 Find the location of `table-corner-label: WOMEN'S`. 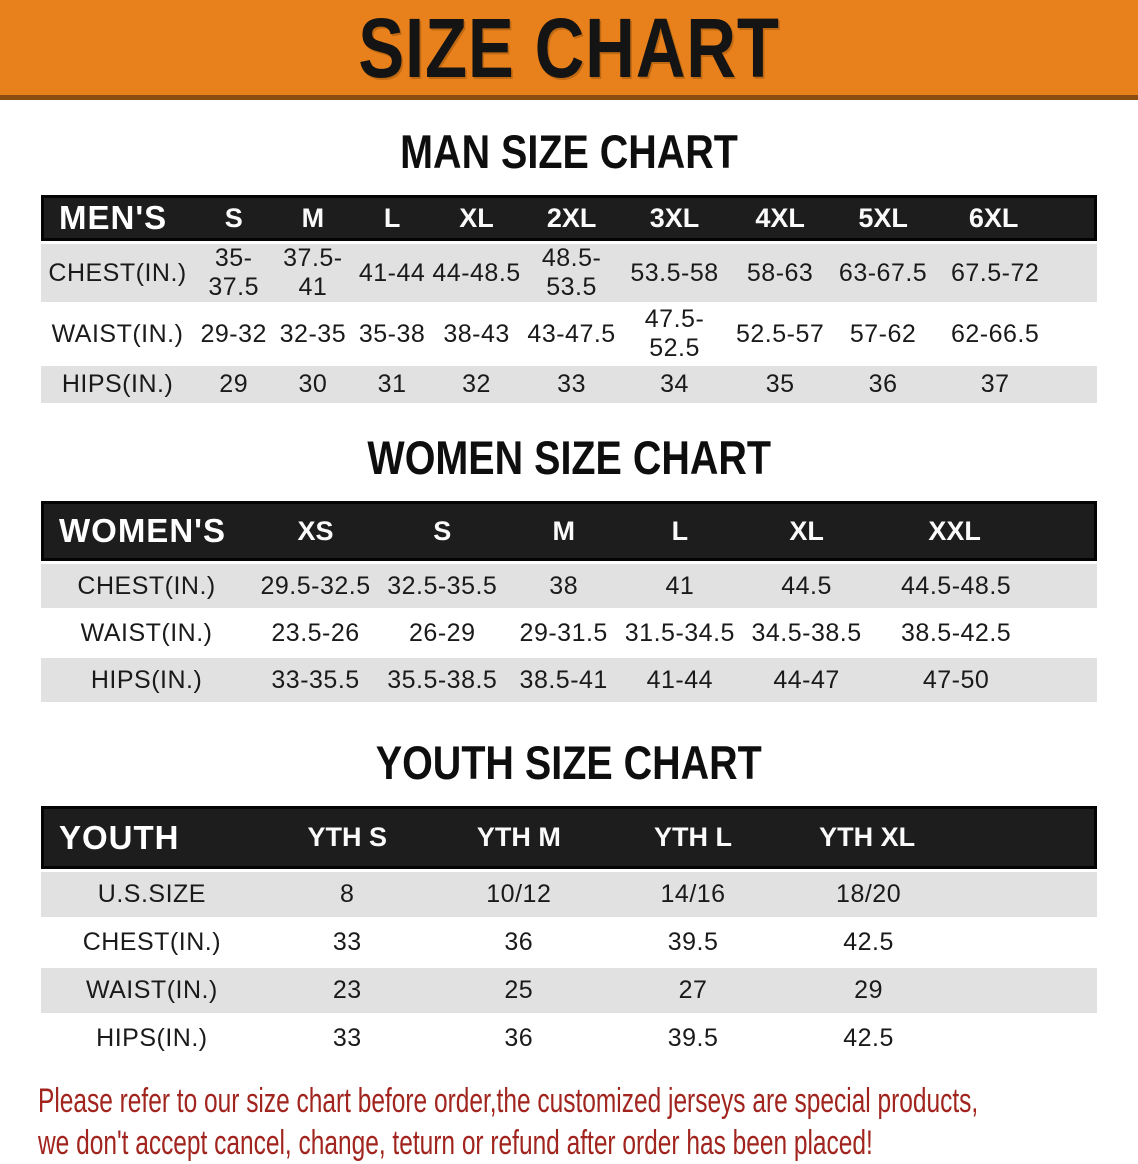

table-corner-label: WOMEN'S is located at coordinates (147, 531).